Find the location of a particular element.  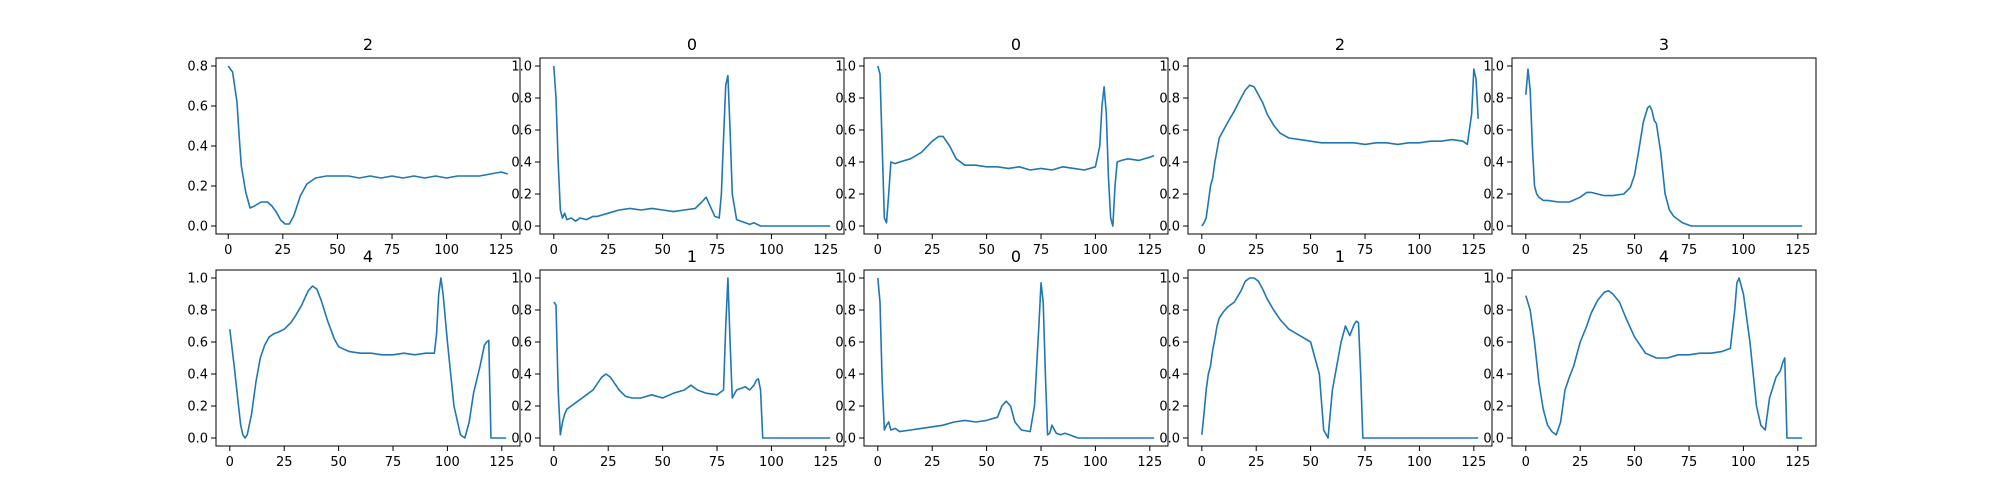

chart-panel-7: 1 0 25 50 75 100 125 0.0 0.2 0.4 0.6 0.8 1.0 is located at coordinates (678, 358).